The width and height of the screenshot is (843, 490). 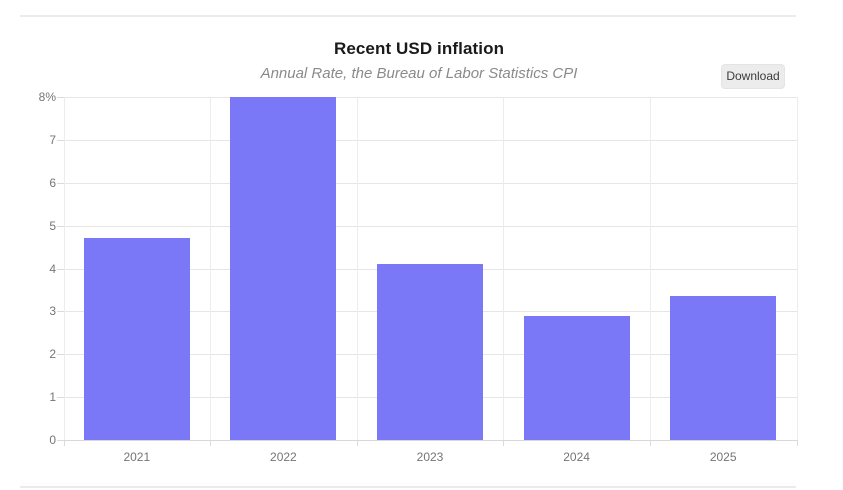 What do you see at coordinates (52, 225) in the screenshot?
I see `y-axis-label-5: 5` at bounding box center [52, 225].